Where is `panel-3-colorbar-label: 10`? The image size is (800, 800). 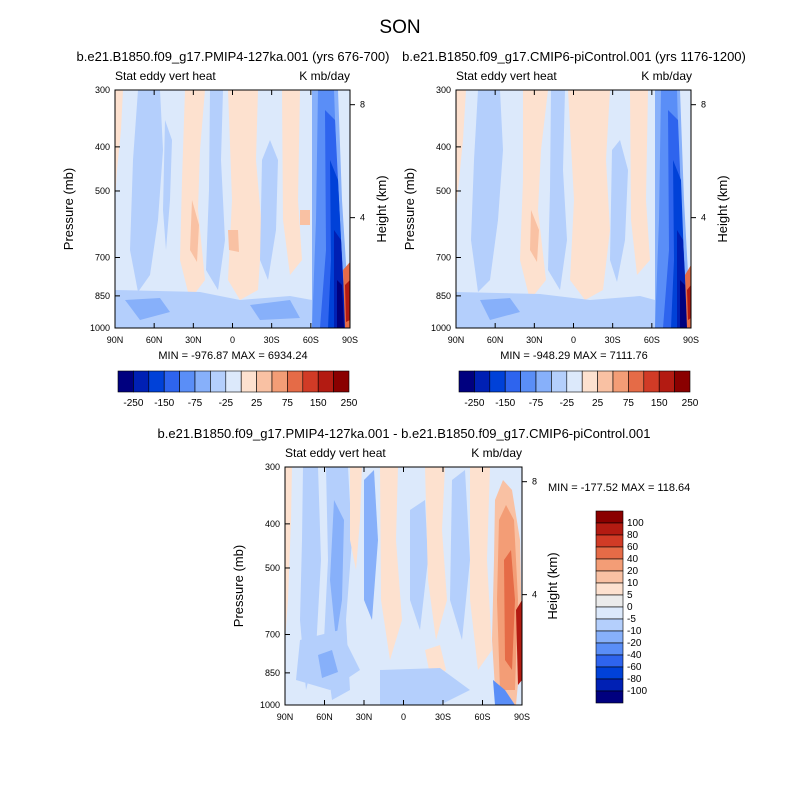 panel-3-colorbar-label: 10 is located at coordinates (633, 583).